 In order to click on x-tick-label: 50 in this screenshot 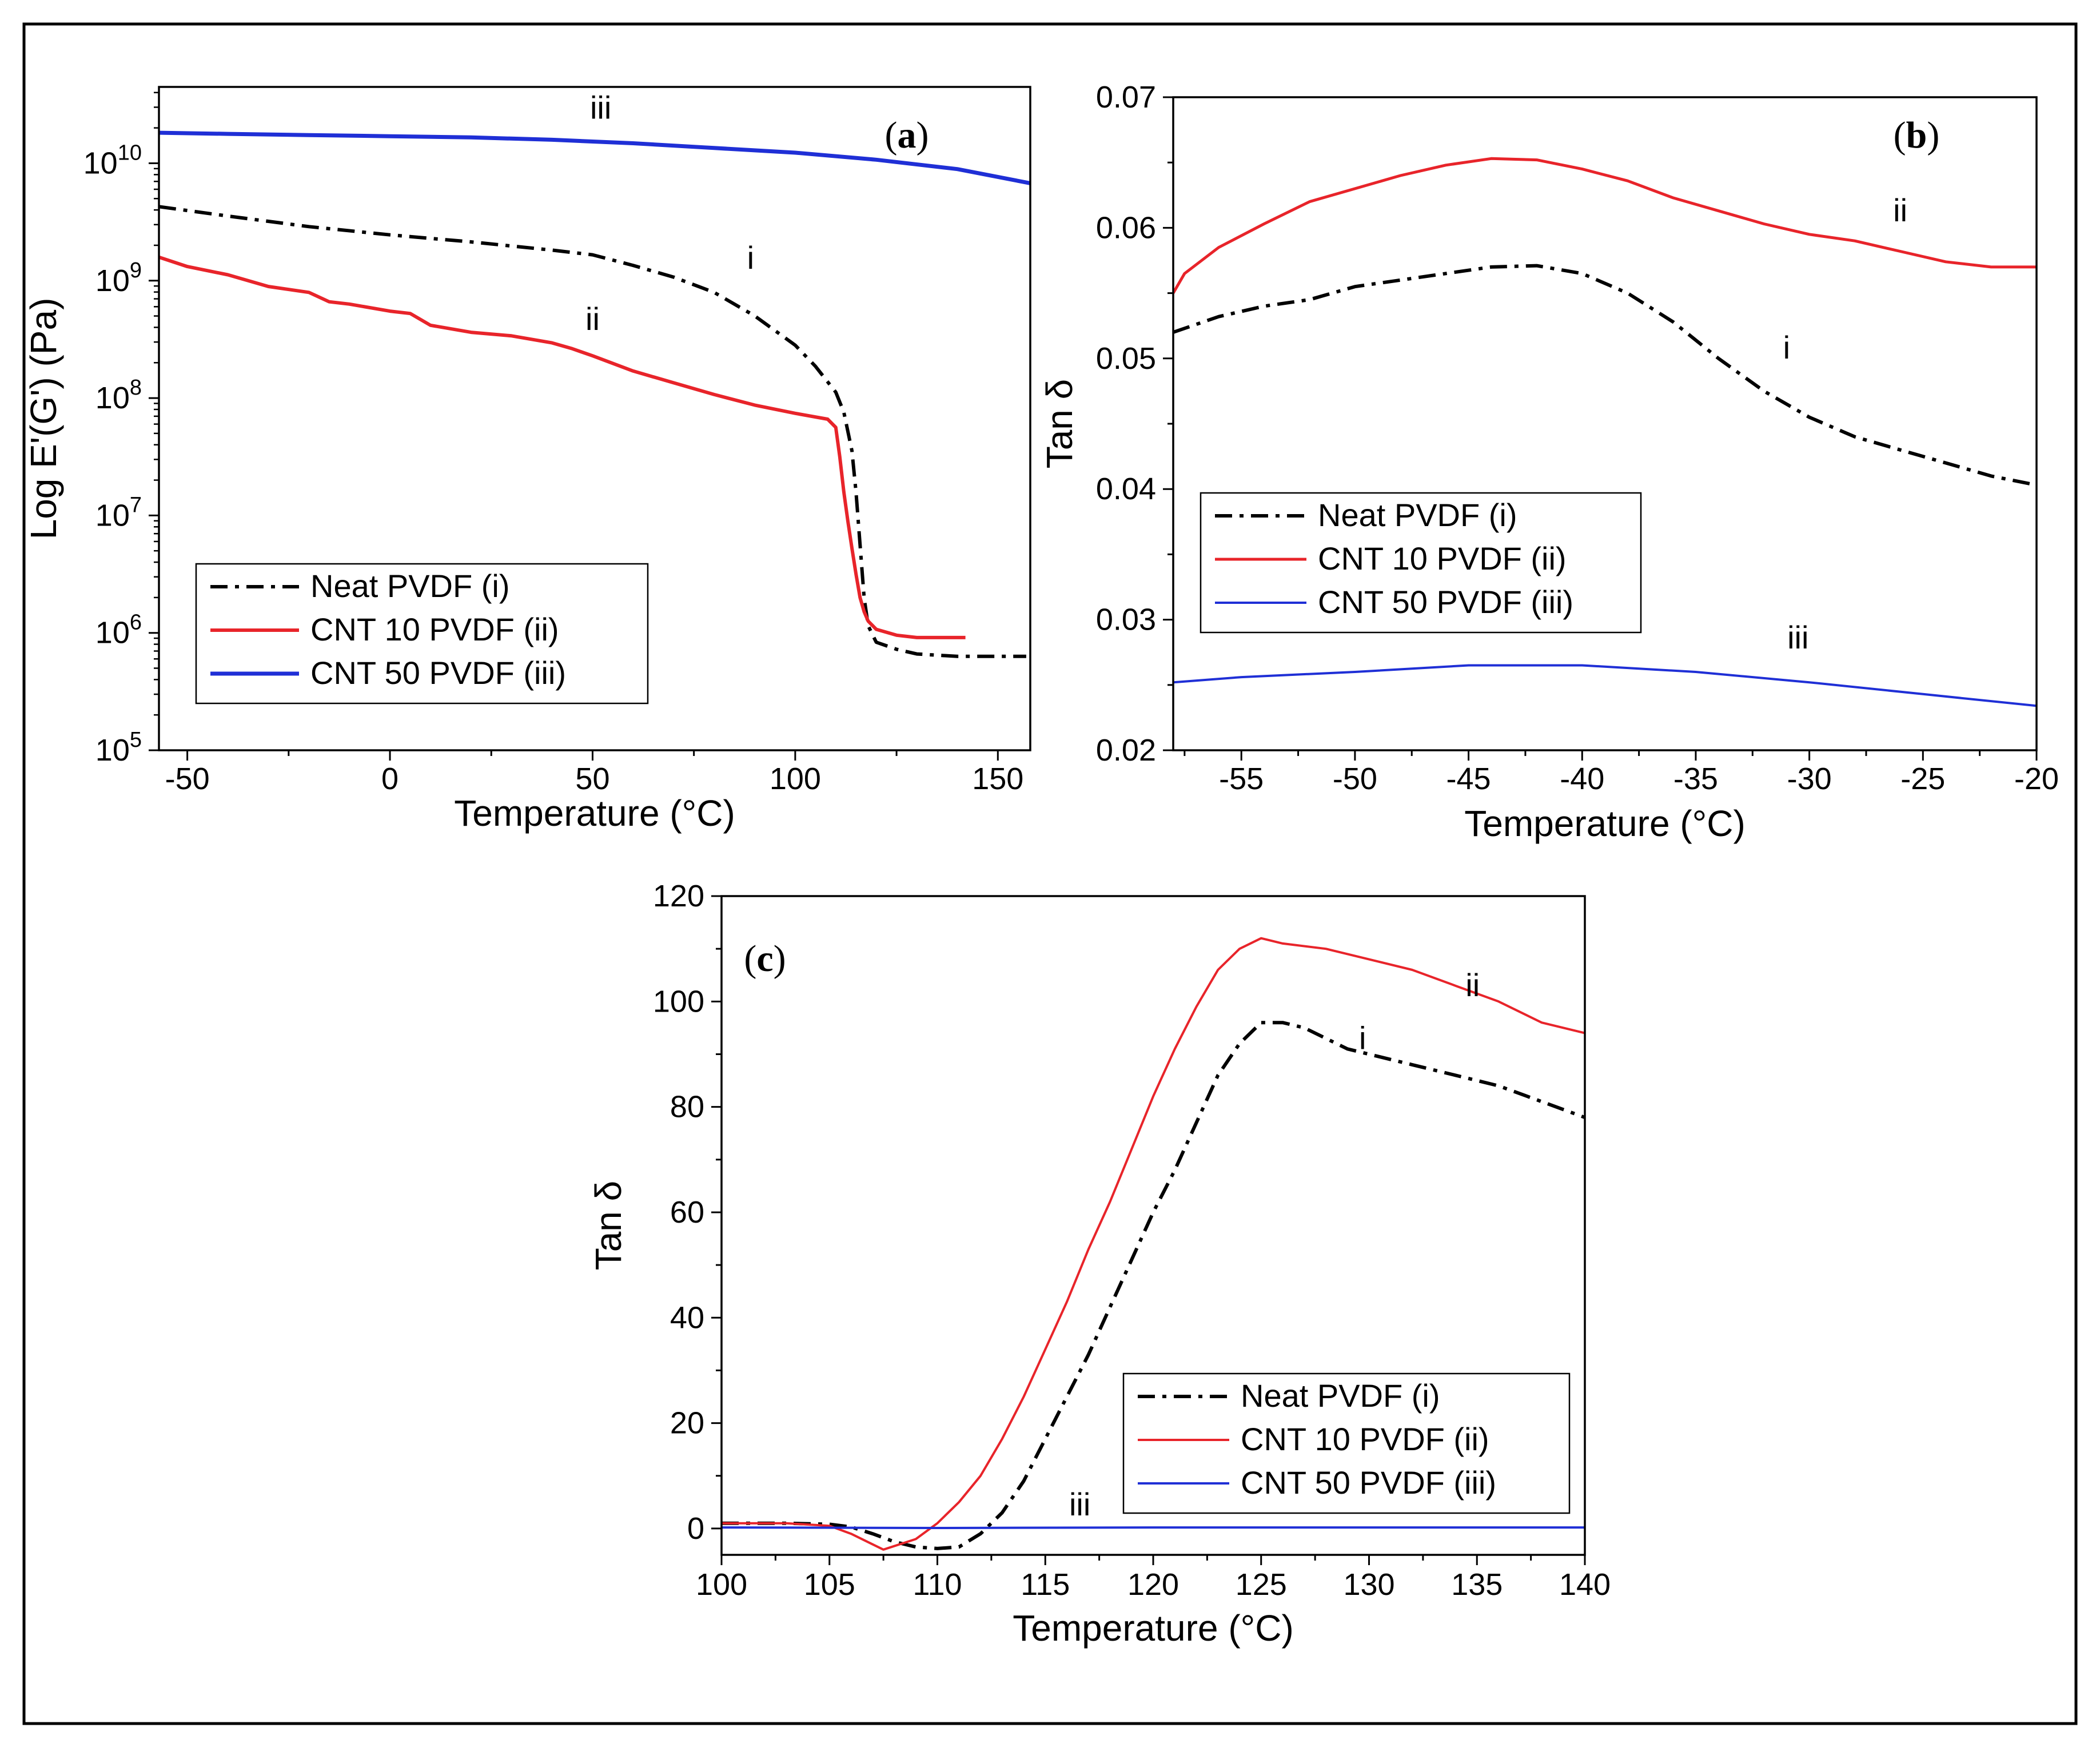, I will do `click(592, 779)`.